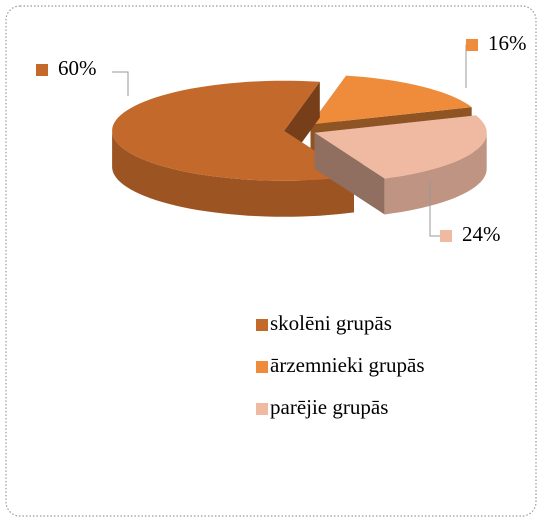  Describe the element at coordinates (347, 365) in the screenshot. I see `legend-label: ārzemnieki grupās` at that location.